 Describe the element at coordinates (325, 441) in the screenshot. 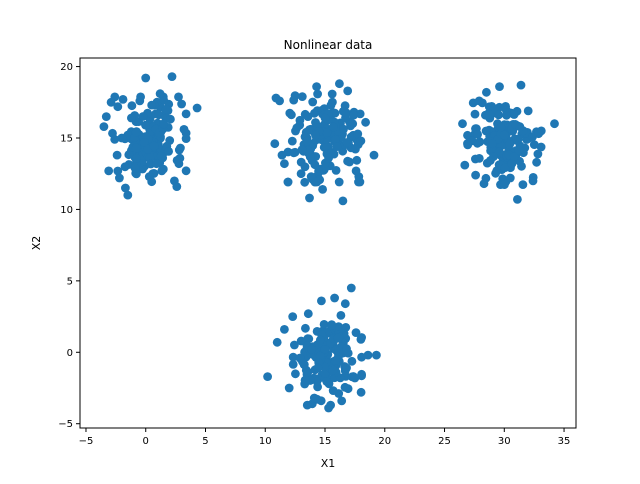

I see `x-tick-label: 15` at that location.